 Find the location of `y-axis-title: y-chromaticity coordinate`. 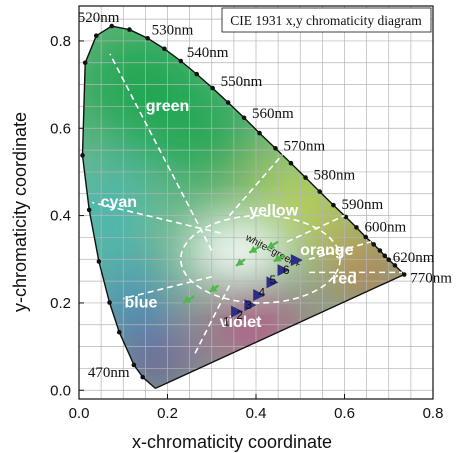

y-axis-title: y-chromaticity coordinate is located at coordinates (20, 212).